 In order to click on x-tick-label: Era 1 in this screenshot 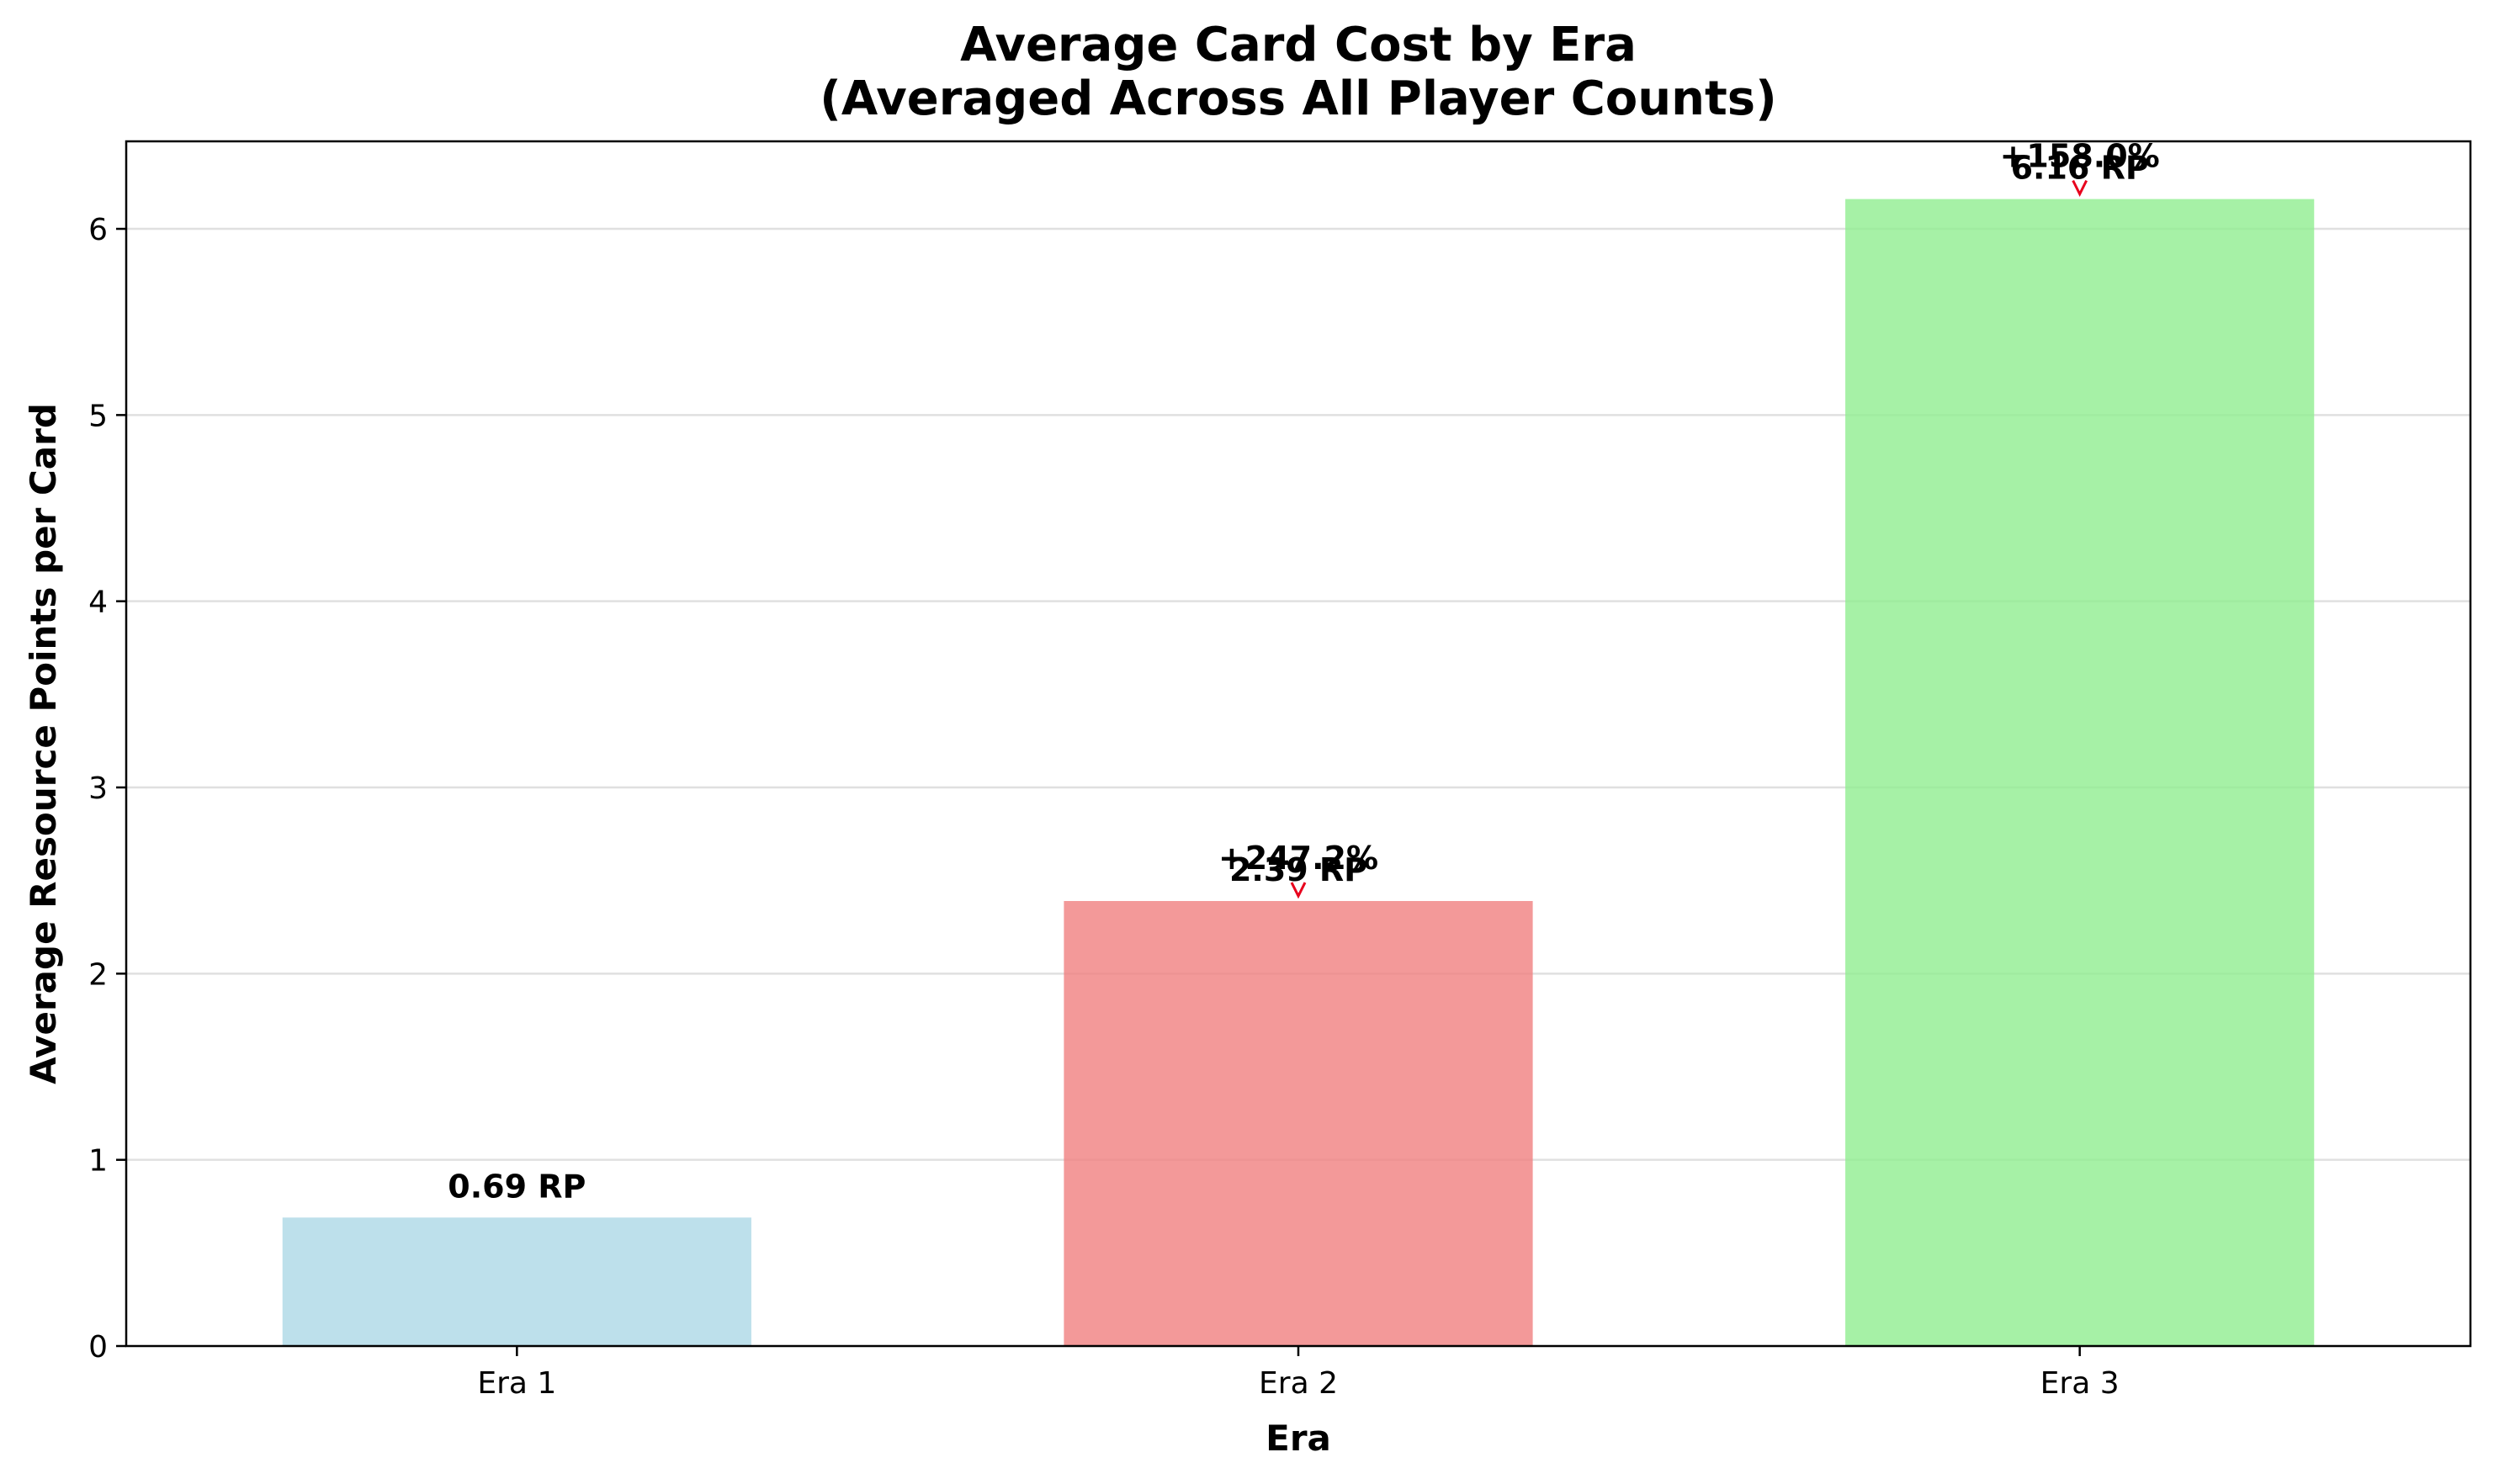, I will do `click(516, 1383)`.